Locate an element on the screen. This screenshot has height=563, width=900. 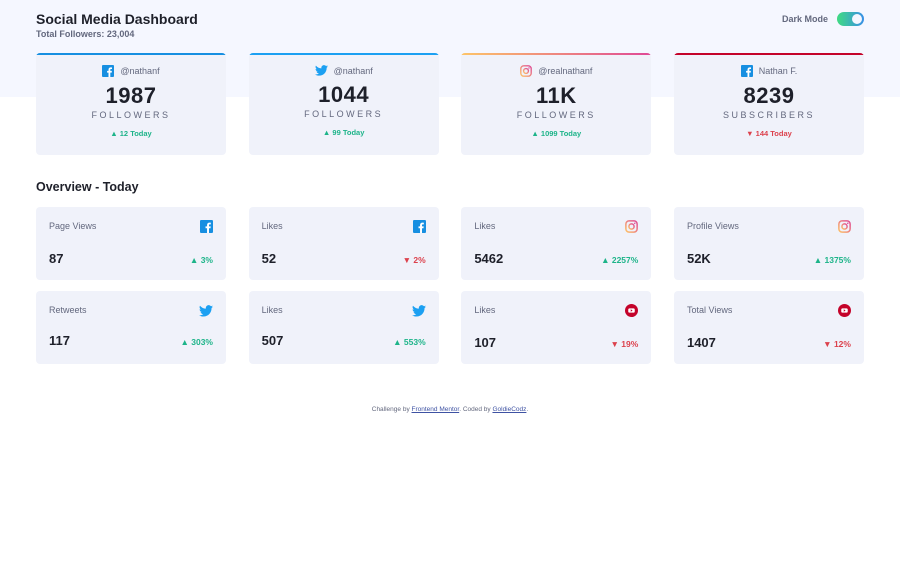
dark-mode-control: Dark Mode is located at coordinates (823, 19).